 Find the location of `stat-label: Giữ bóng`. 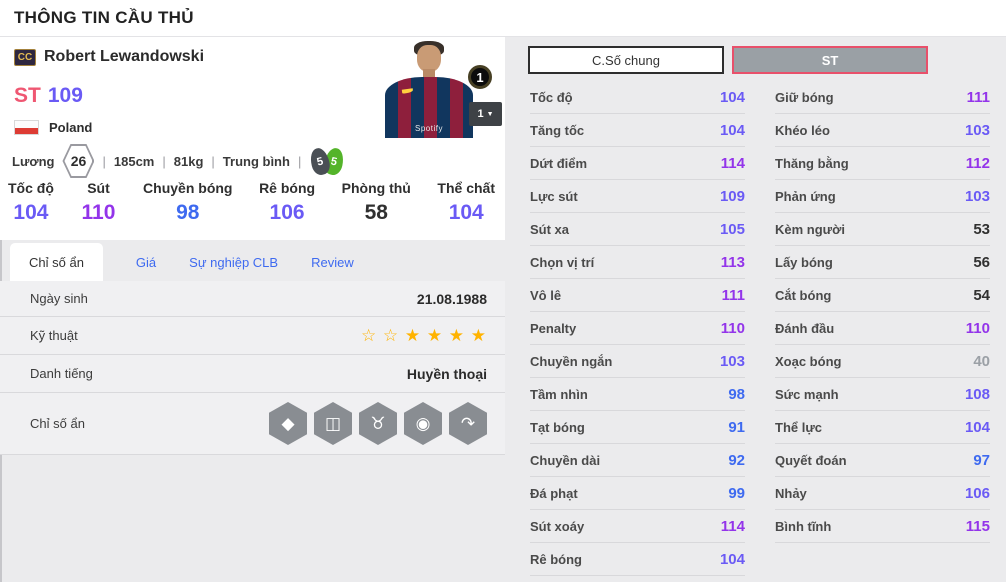

stat-label: Giữ bóng is located at coordinates (804, 97).